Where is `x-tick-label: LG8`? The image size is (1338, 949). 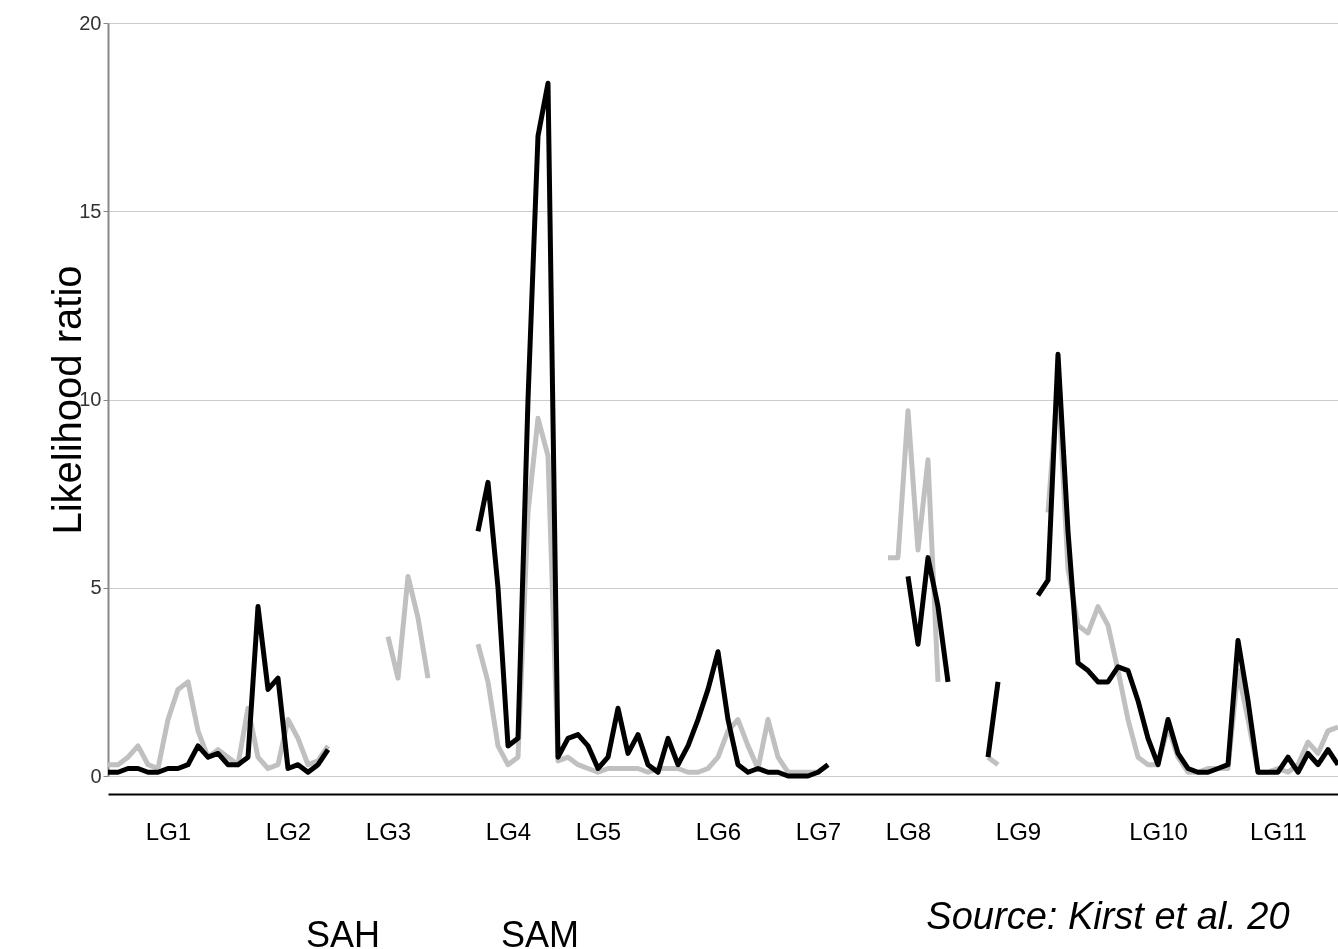 x-tick-label: LG8 is located at coordinates (908, 831).